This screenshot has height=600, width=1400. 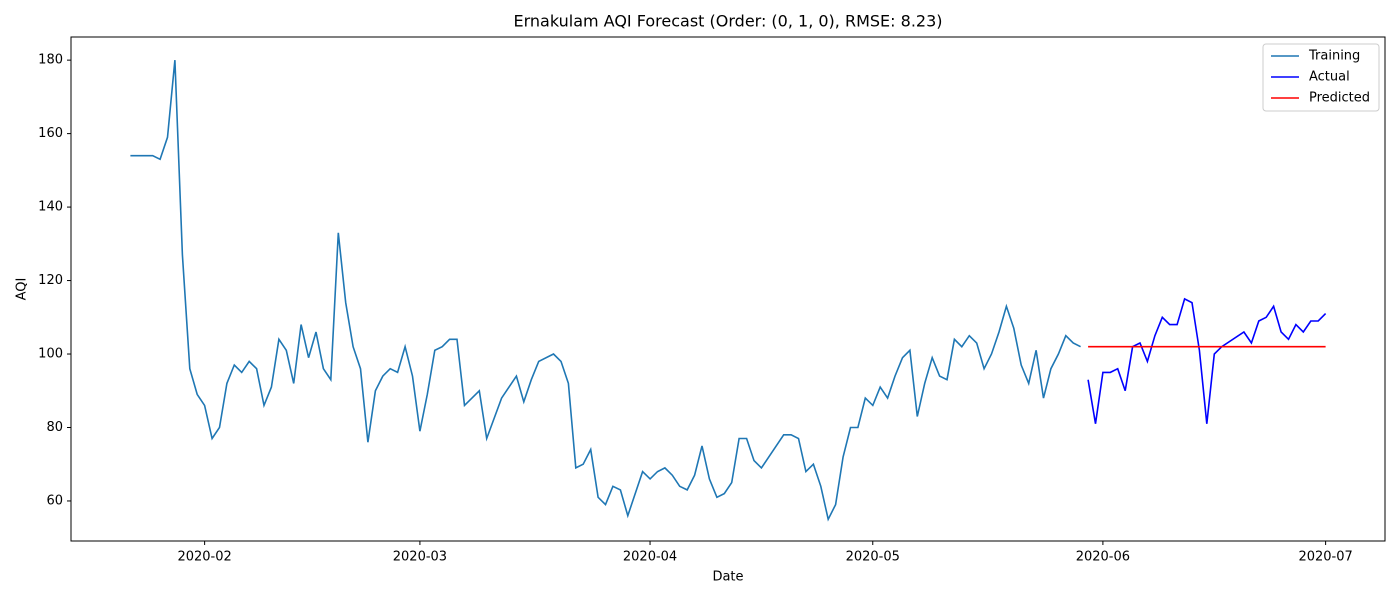 What do you see at coordinates (1334, 56) in the screenshot?
I see `legend-label: Training` at bounding box center [1334, 56].